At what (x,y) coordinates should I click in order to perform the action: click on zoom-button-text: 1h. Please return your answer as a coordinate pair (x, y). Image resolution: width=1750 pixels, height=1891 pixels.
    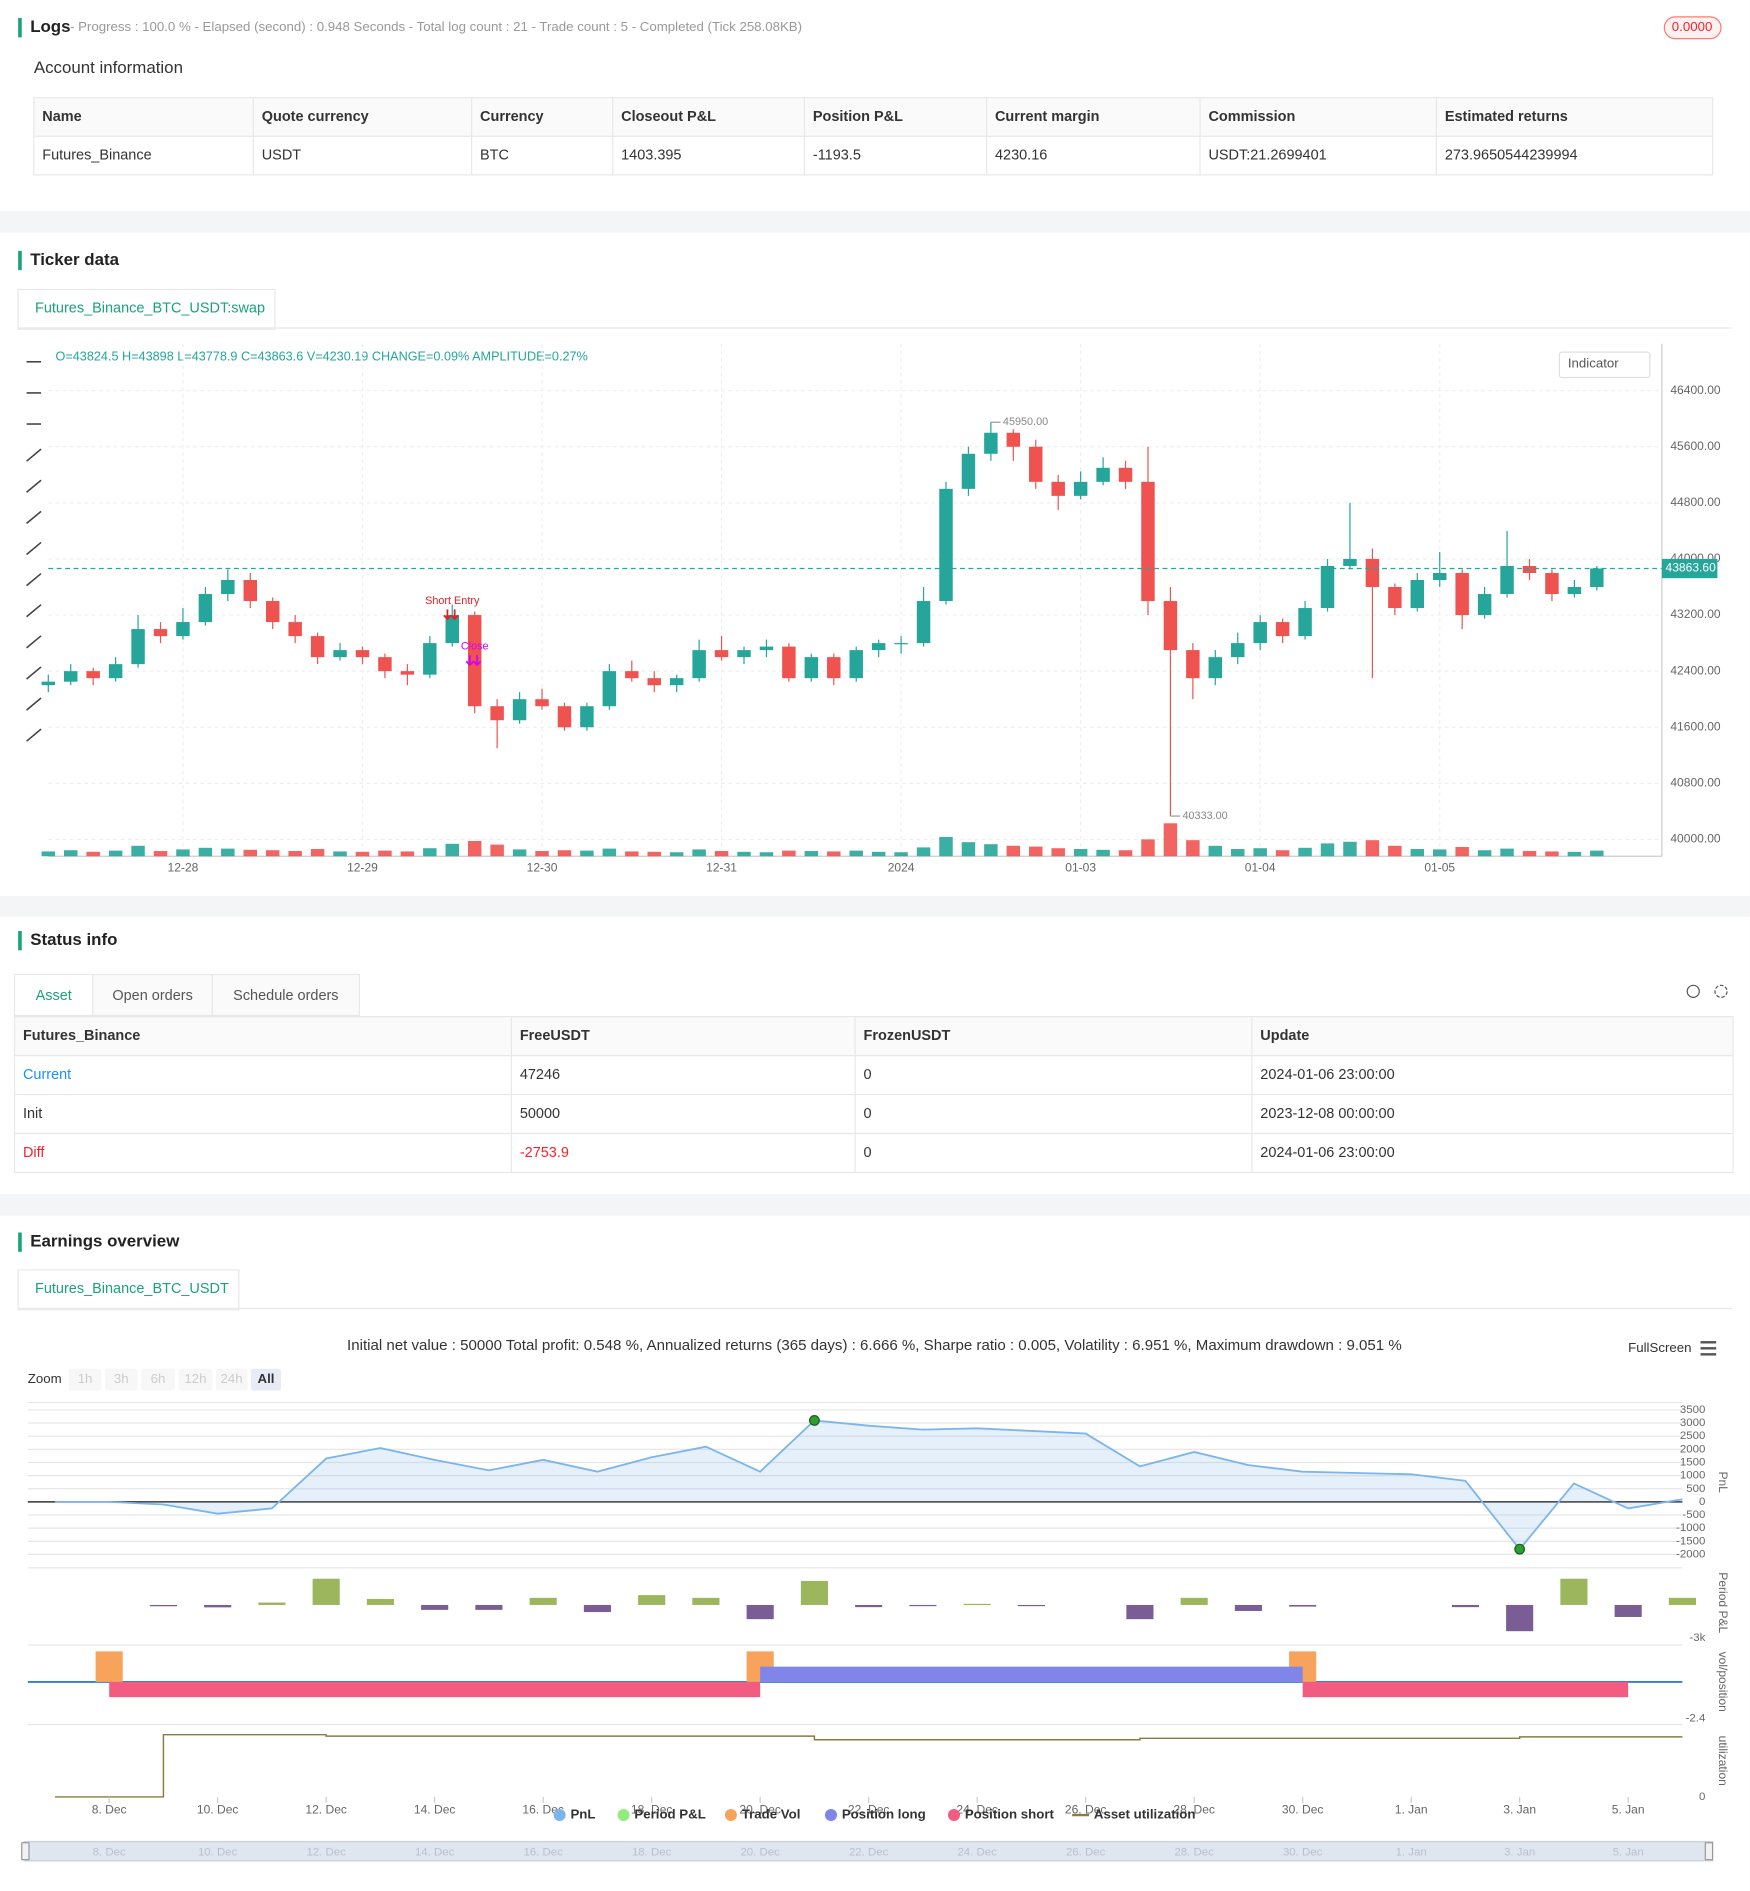
    Looking at the image, I should click on (85, 1378).